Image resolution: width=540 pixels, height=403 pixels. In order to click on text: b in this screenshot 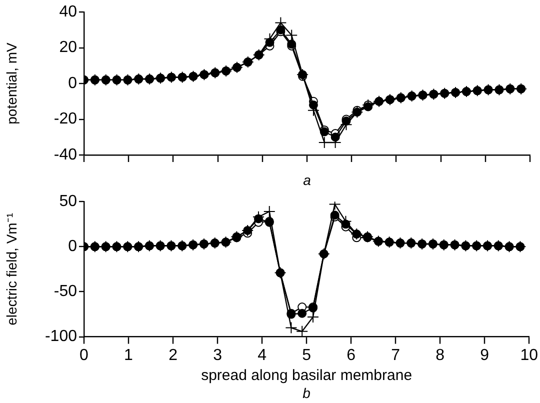, I will do `click(306, 392)`.